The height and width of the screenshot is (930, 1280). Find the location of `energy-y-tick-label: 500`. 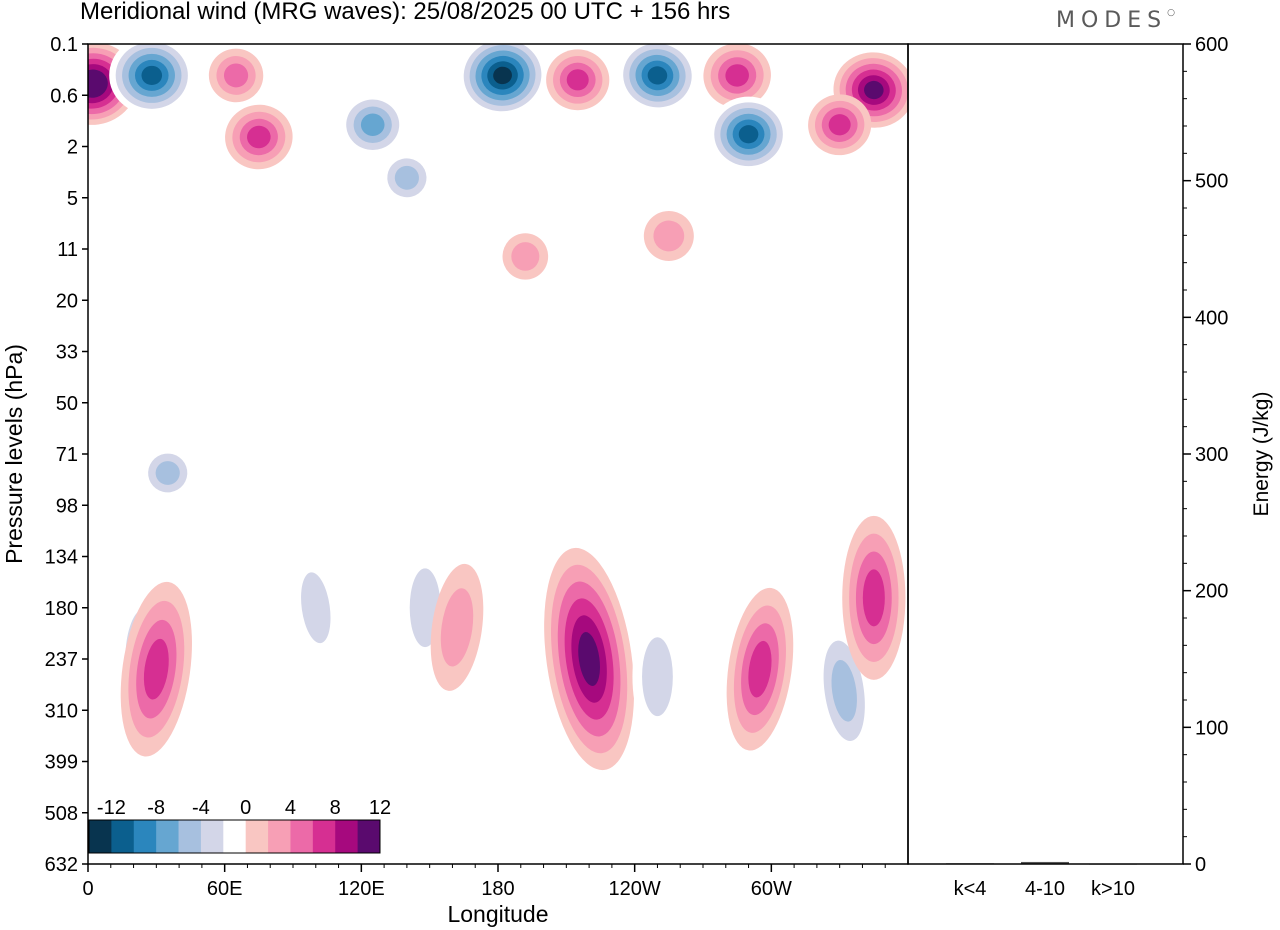

energy-y-tick-label: 500 is located at coordinates (1211, 182).